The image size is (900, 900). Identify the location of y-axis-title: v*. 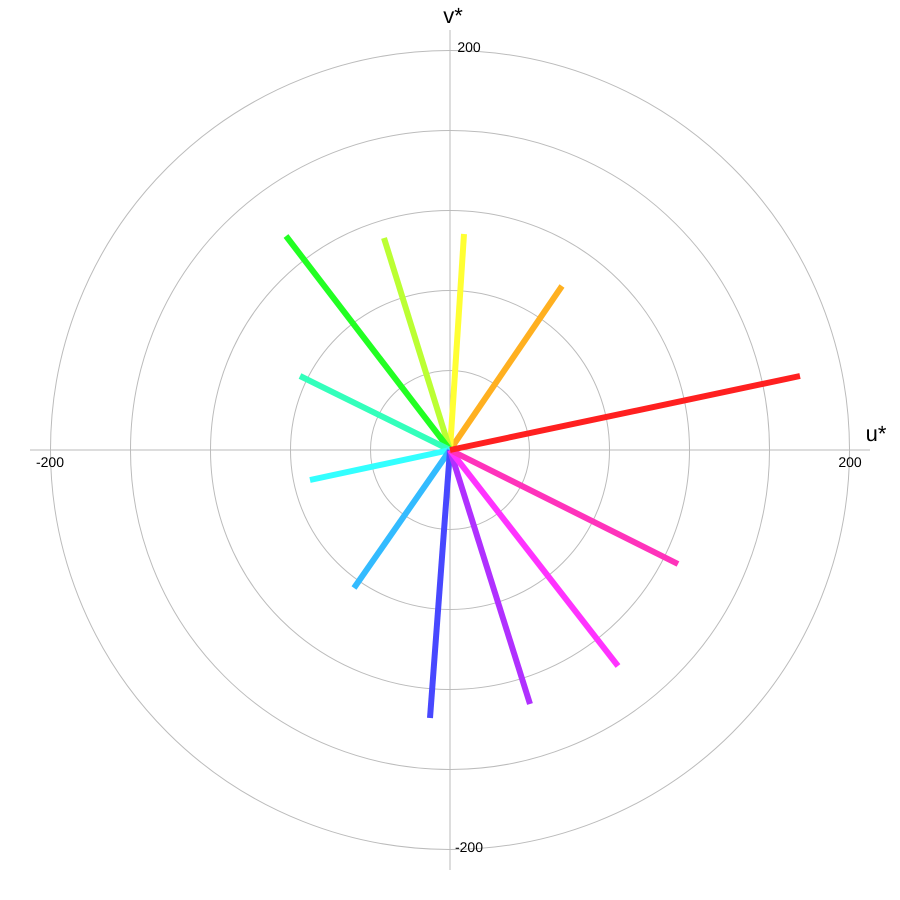
(453, 15).